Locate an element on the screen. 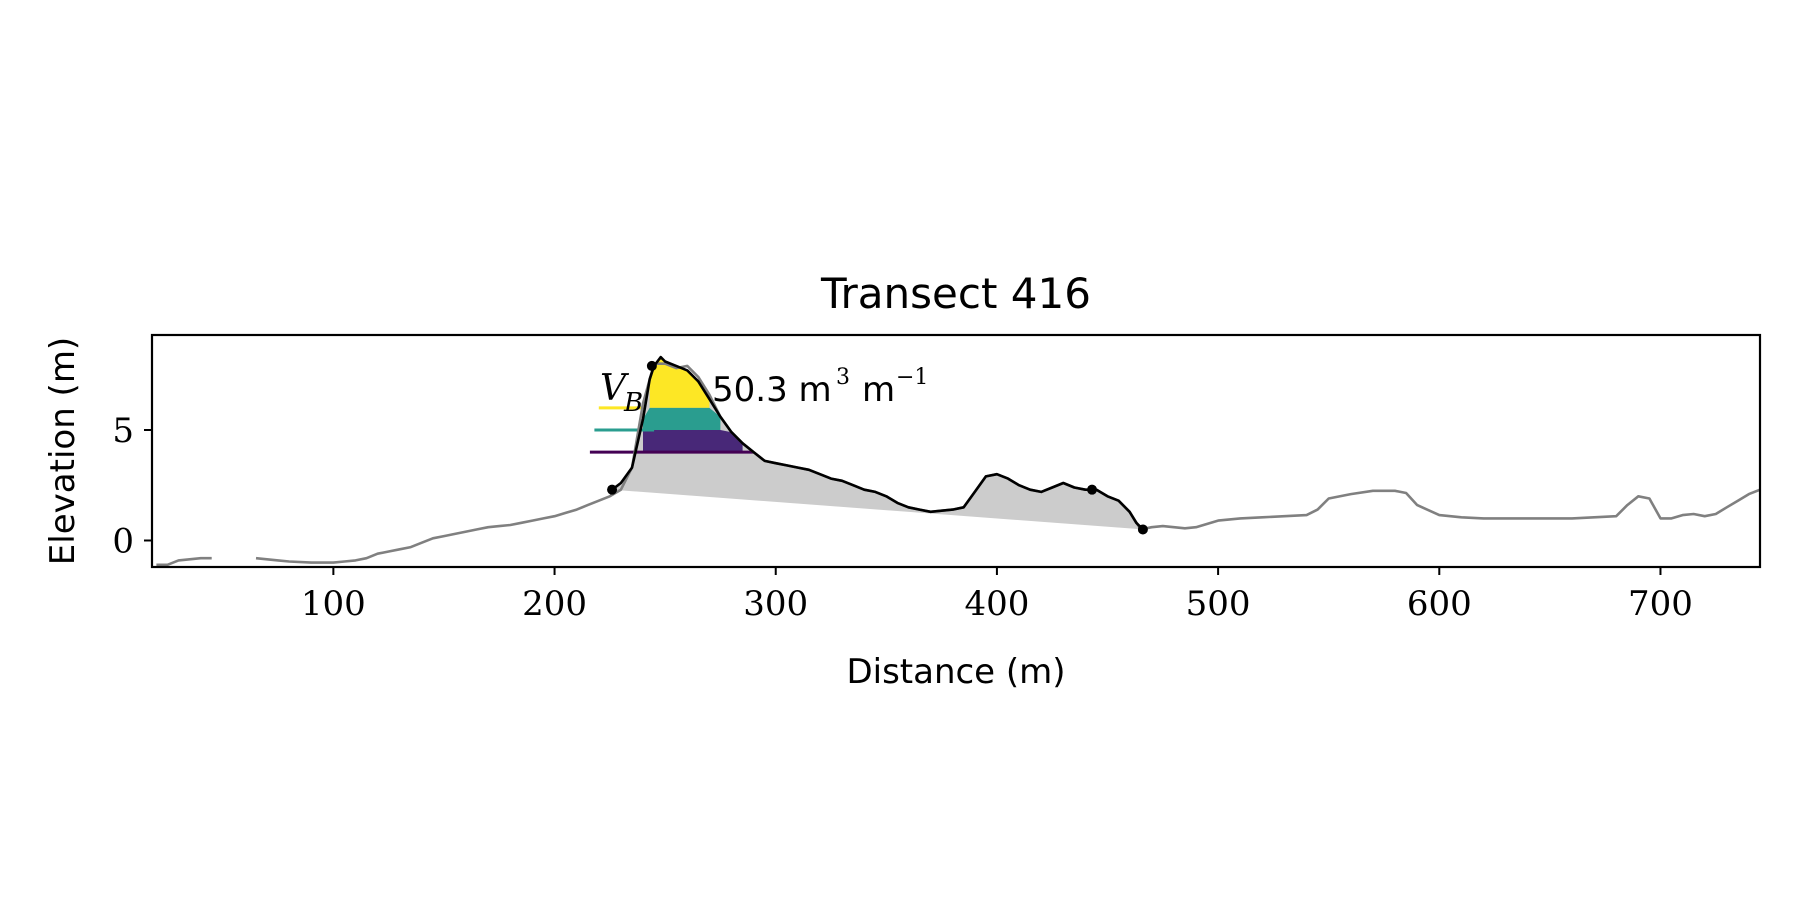 This screenshot has height=900, width=1800. x-tick-label: 200 is located at coordinates (554, 604).